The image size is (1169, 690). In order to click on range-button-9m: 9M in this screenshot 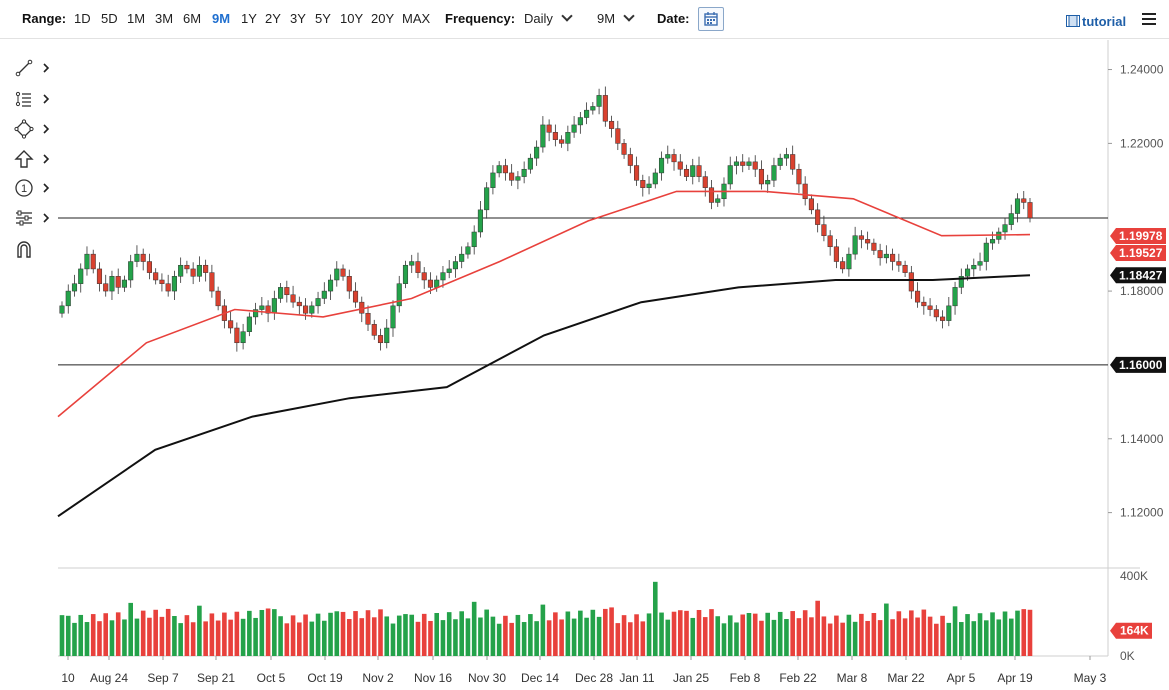, I will do `click(221, 18)`.